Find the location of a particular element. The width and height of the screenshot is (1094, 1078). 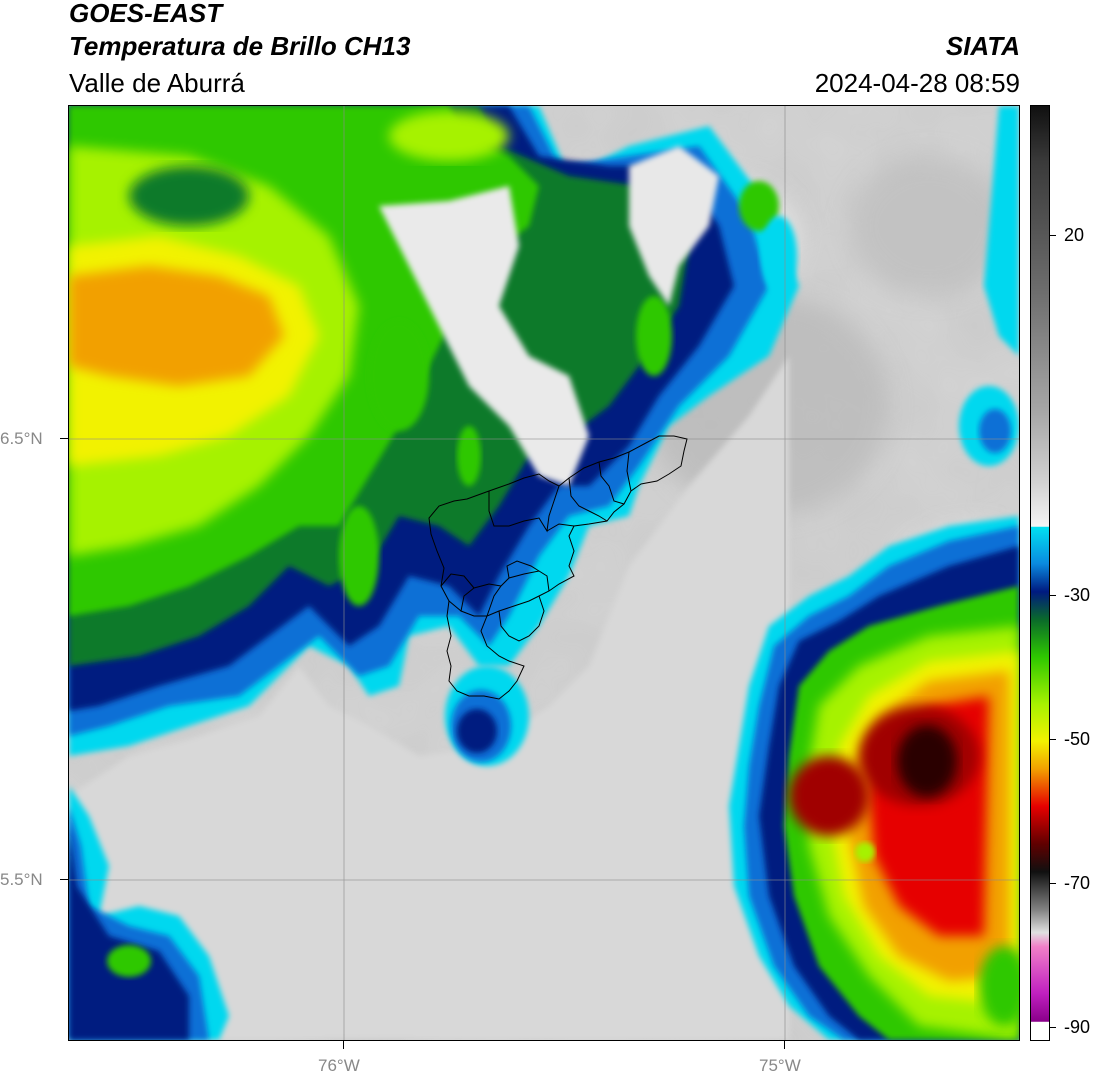

temperature-colorbar is located at coordinates (1040, 573).